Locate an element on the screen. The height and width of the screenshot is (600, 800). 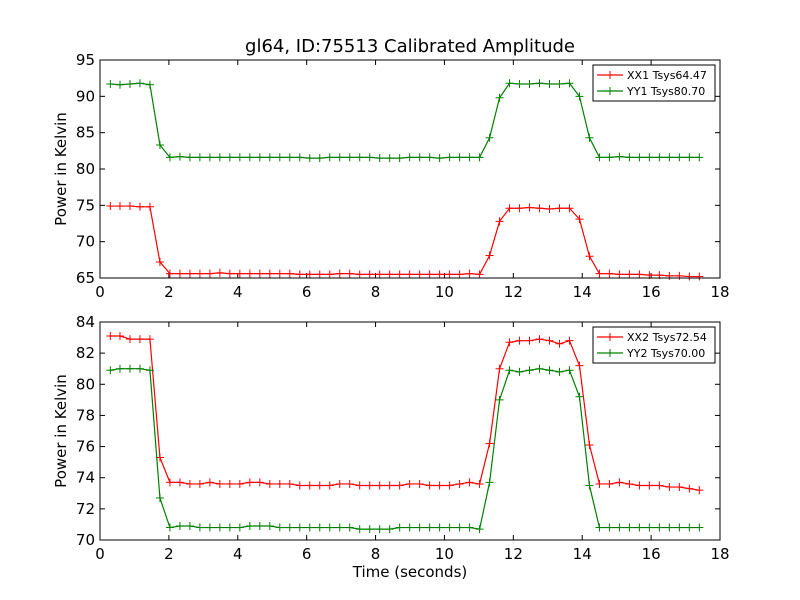
y-axis-label: Power in Kelvin is located at coordinates (61, 431).